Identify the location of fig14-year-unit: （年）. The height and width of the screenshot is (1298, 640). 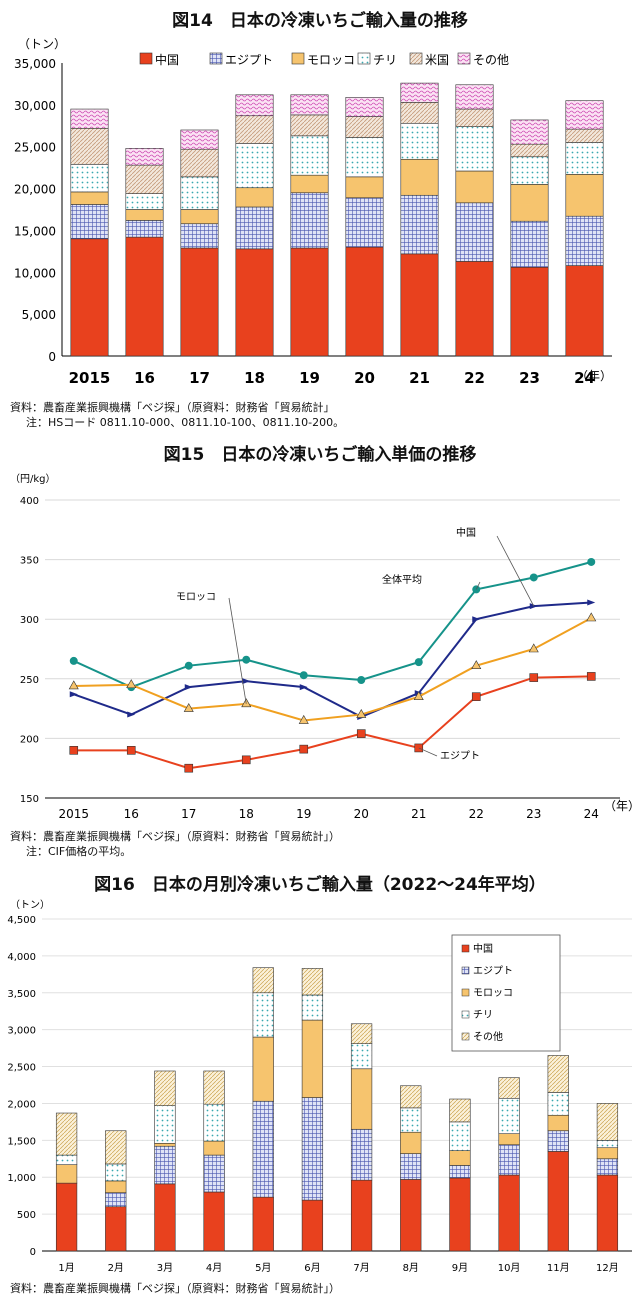
(594, 376).